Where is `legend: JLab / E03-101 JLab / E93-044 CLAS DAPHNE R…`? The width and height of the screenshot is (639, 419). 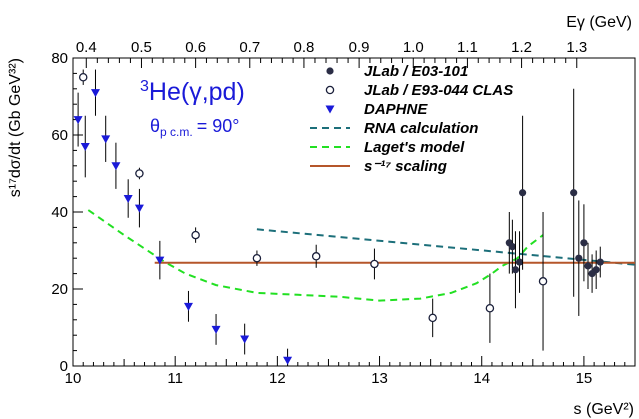
legend: JLab / E03-101 JLab / E93-044 CLAS DAPHNE R… is located at coordinates (411, 119).